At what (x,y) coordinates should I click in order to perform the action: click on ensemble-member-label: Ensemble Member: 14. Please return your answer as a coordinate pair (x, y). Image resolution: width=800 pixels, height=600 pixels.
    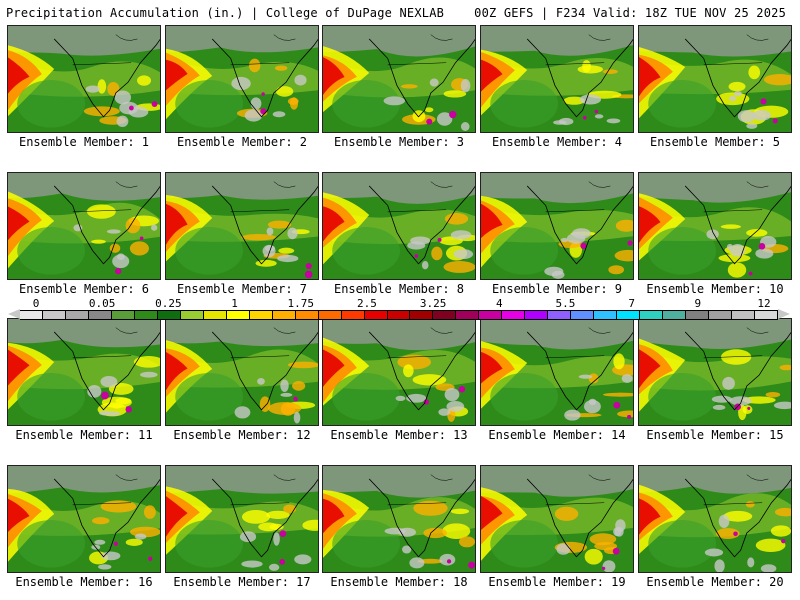
    Looking at the image, I should click on (557, 435).